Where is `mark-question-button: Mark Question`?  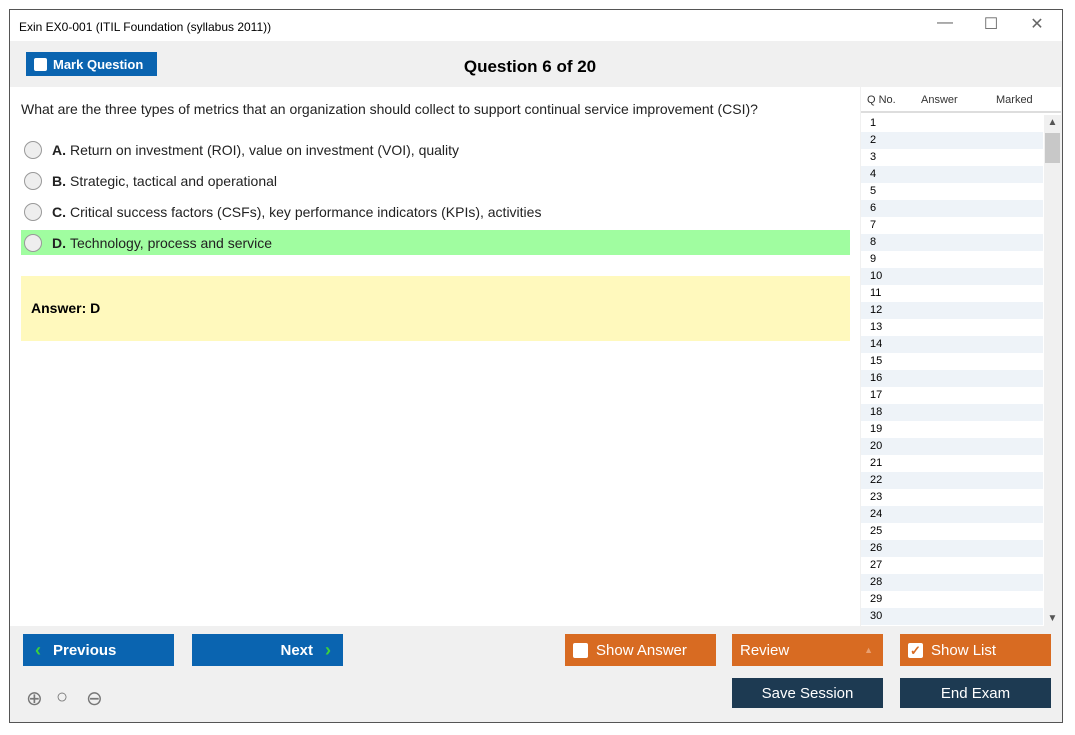 mark-question-button: Mark Question is located at coordinates (91, 64).